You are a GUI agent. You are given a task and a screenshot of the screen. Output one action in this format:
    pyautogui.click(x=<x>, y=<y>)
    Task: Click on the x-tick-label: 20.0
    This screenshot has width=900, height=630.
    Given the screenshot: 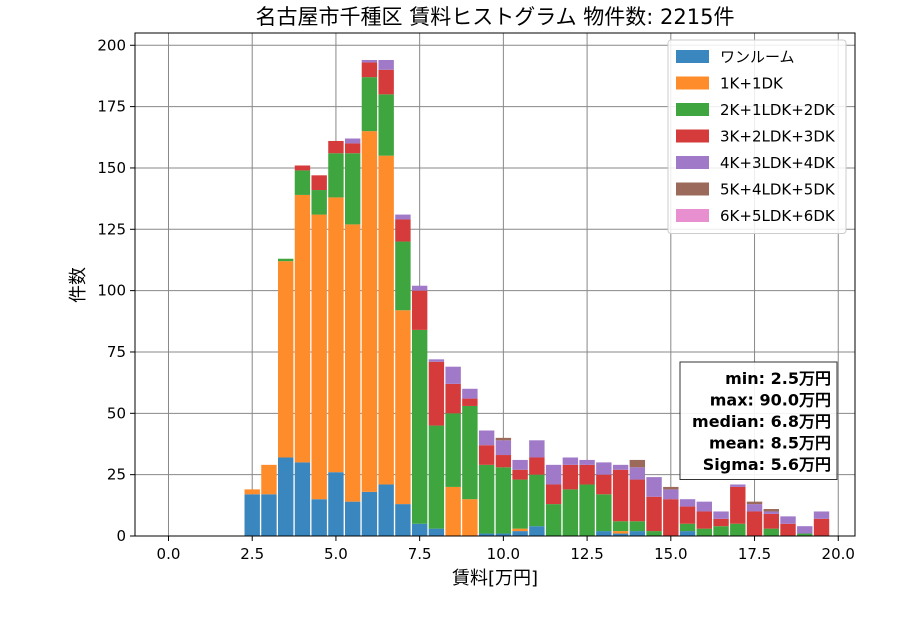 What is the action you would take?
    pyautogui.click(x=838, y=554)
    